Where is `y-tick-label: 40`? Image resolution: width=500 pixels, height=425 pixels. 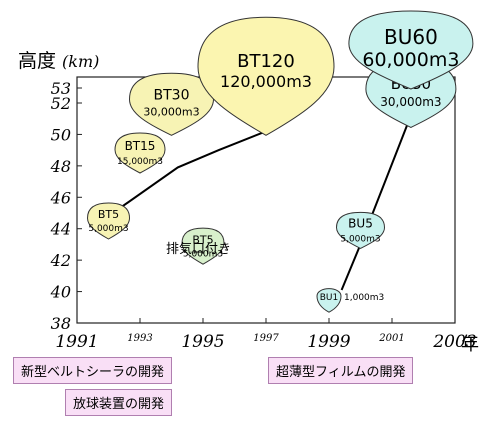 y-tick-label: 40 is located at coordinates (60, 292).